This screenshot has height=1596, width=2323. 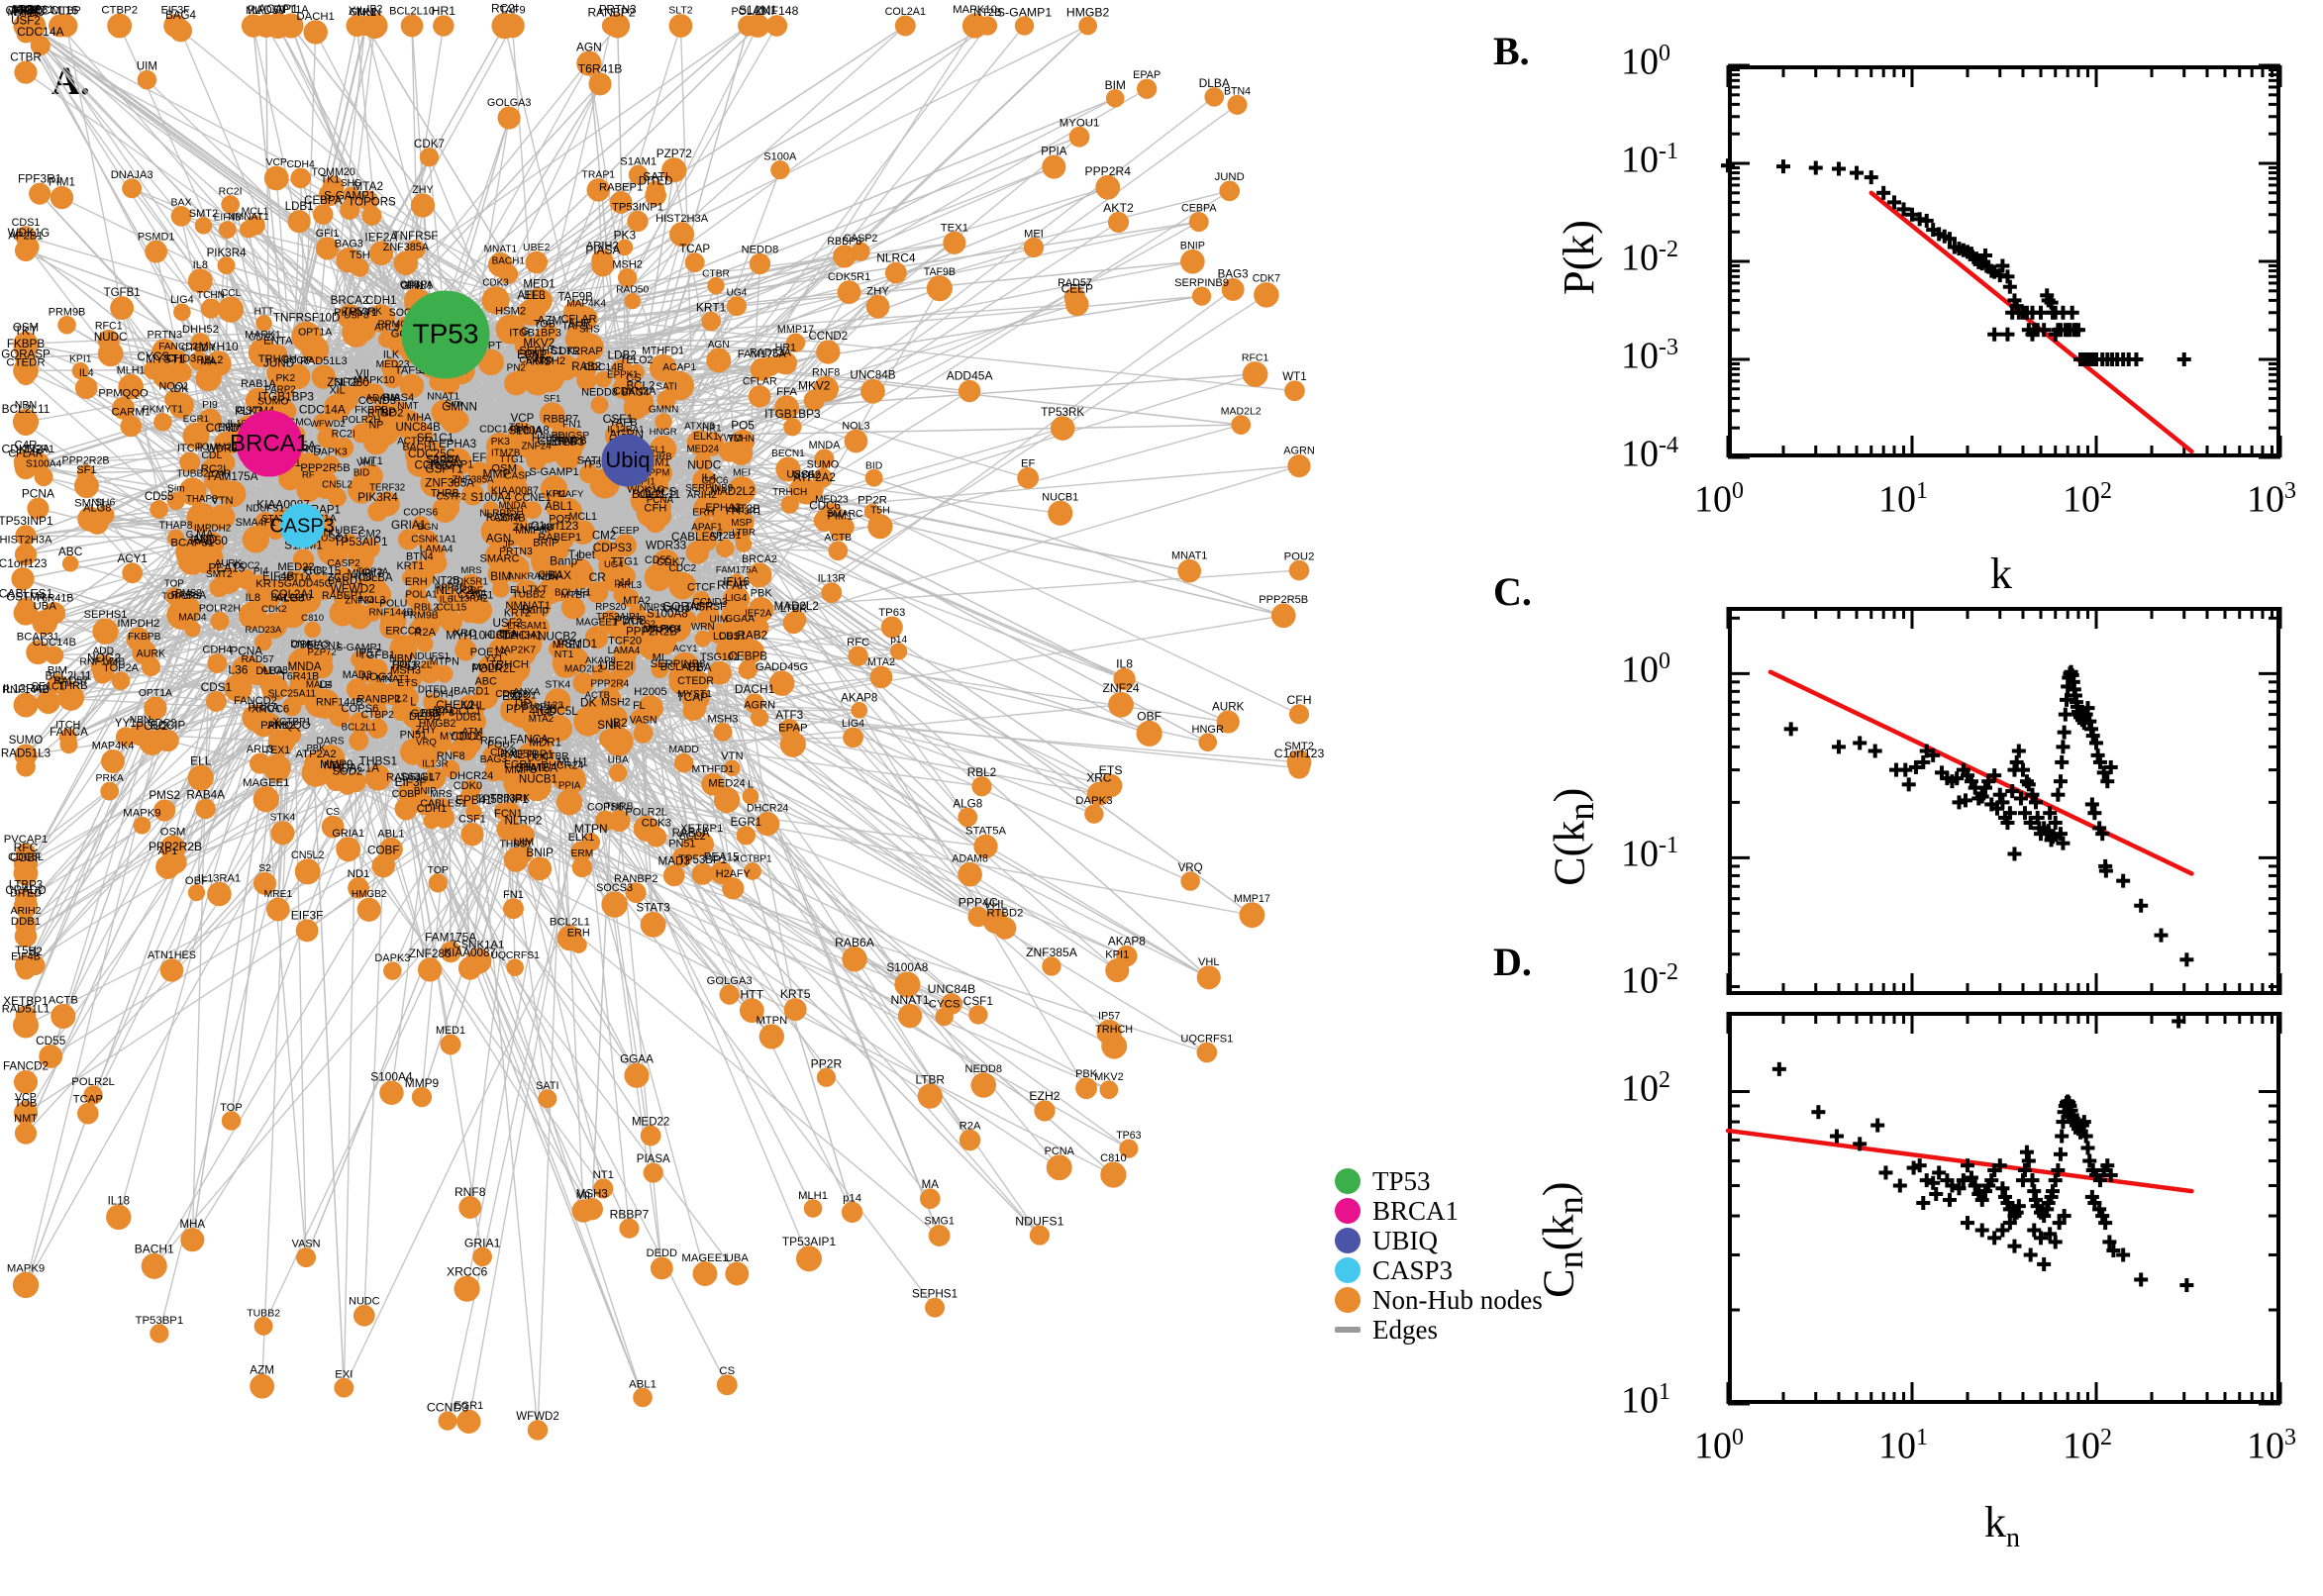 I want to click on panel-c-fit-line, so click(x=1981, y=772).